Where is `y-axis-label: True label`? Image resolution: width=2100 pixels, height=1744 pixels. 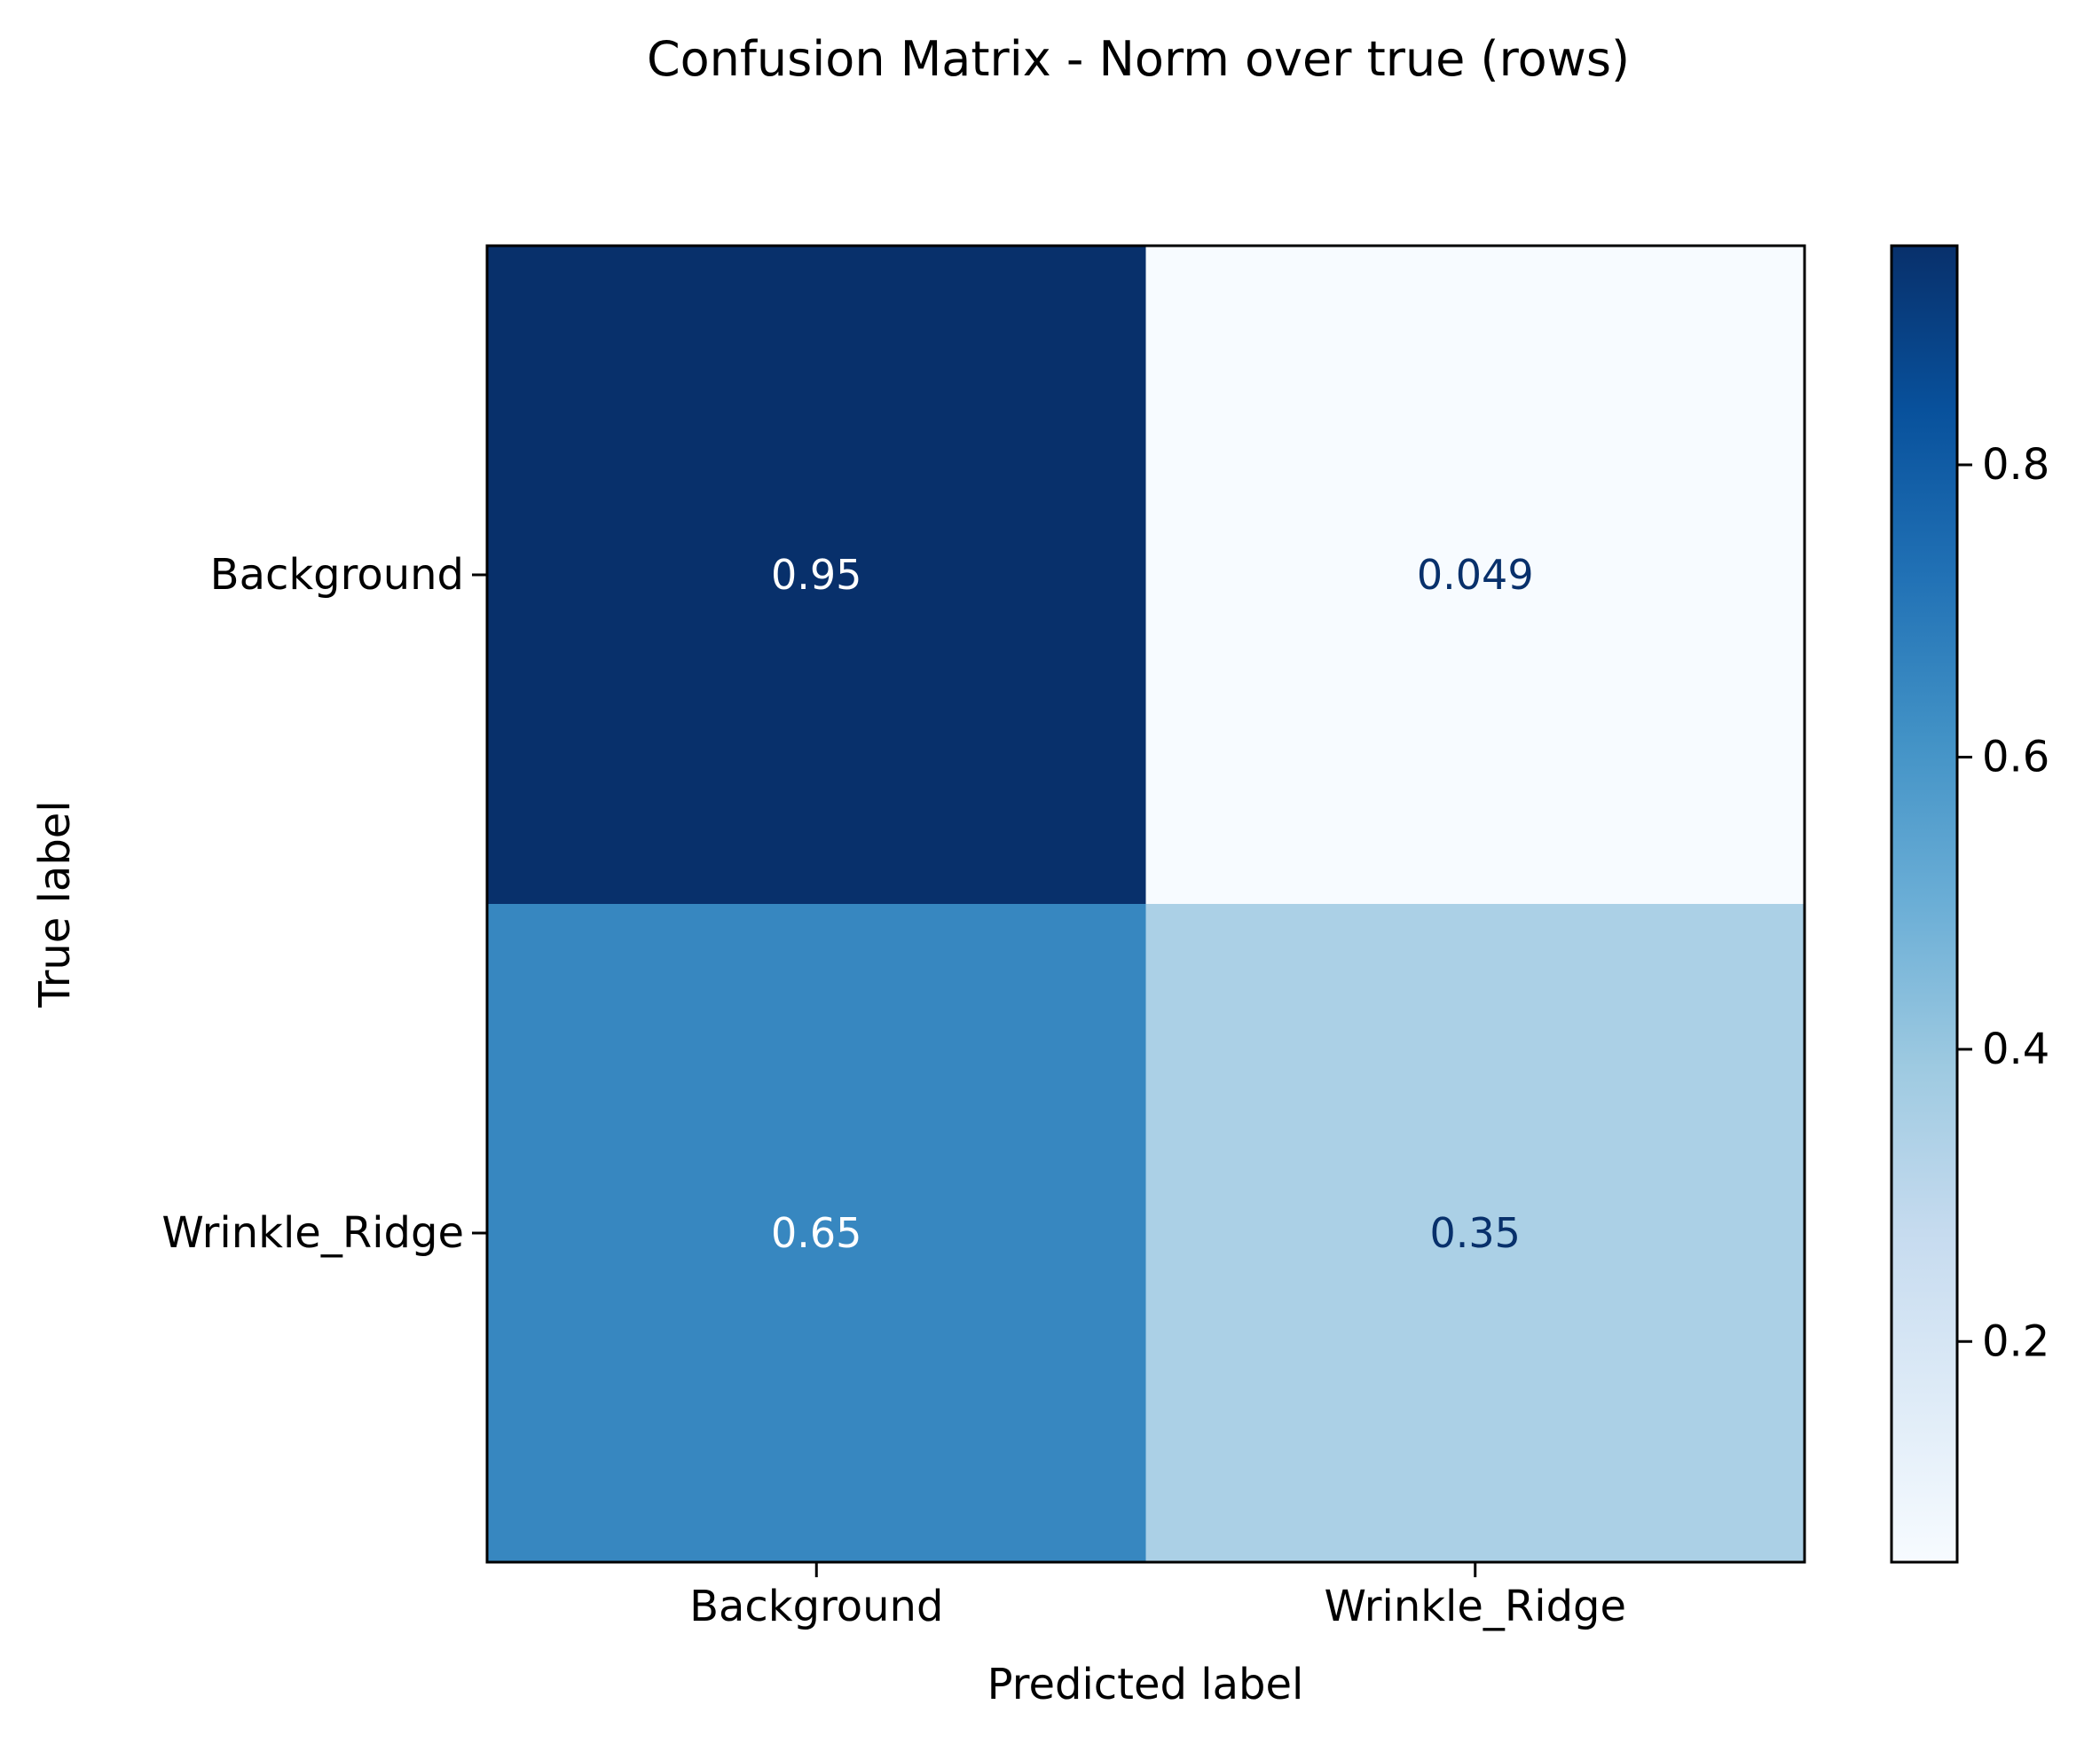
y-axis-label: True label is located at coordinates (55, 904).